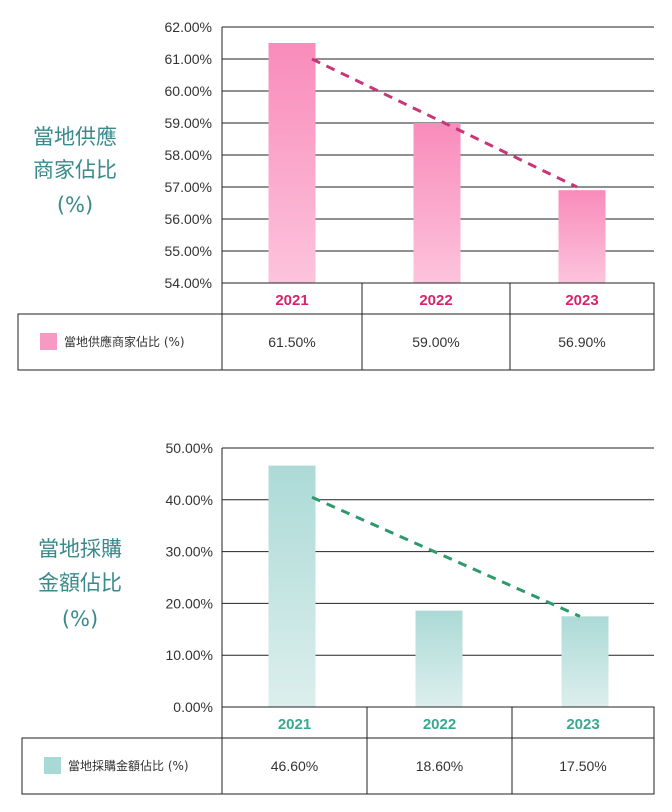  Describe the element at coordinates (188, 59) in the screenshot. I see `y-tick-label: 61.00%` at that location.